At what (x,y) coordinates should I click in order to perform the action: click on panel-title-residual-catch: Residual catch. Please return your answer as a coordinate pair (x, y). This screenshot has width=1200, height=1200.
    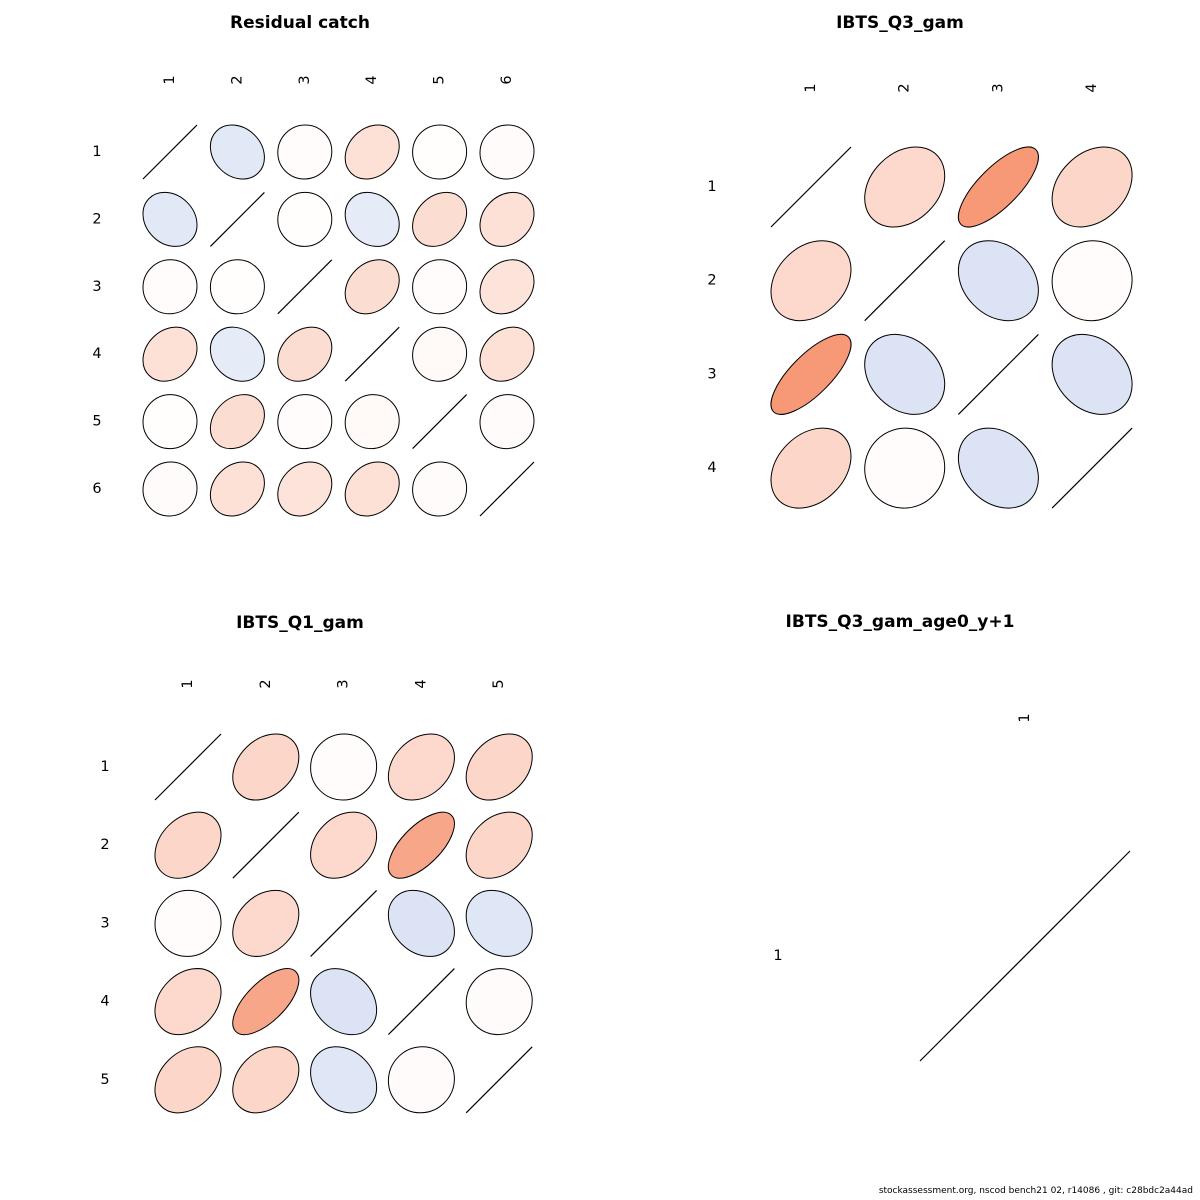
    Looking at the image, I should click on (300, 23).